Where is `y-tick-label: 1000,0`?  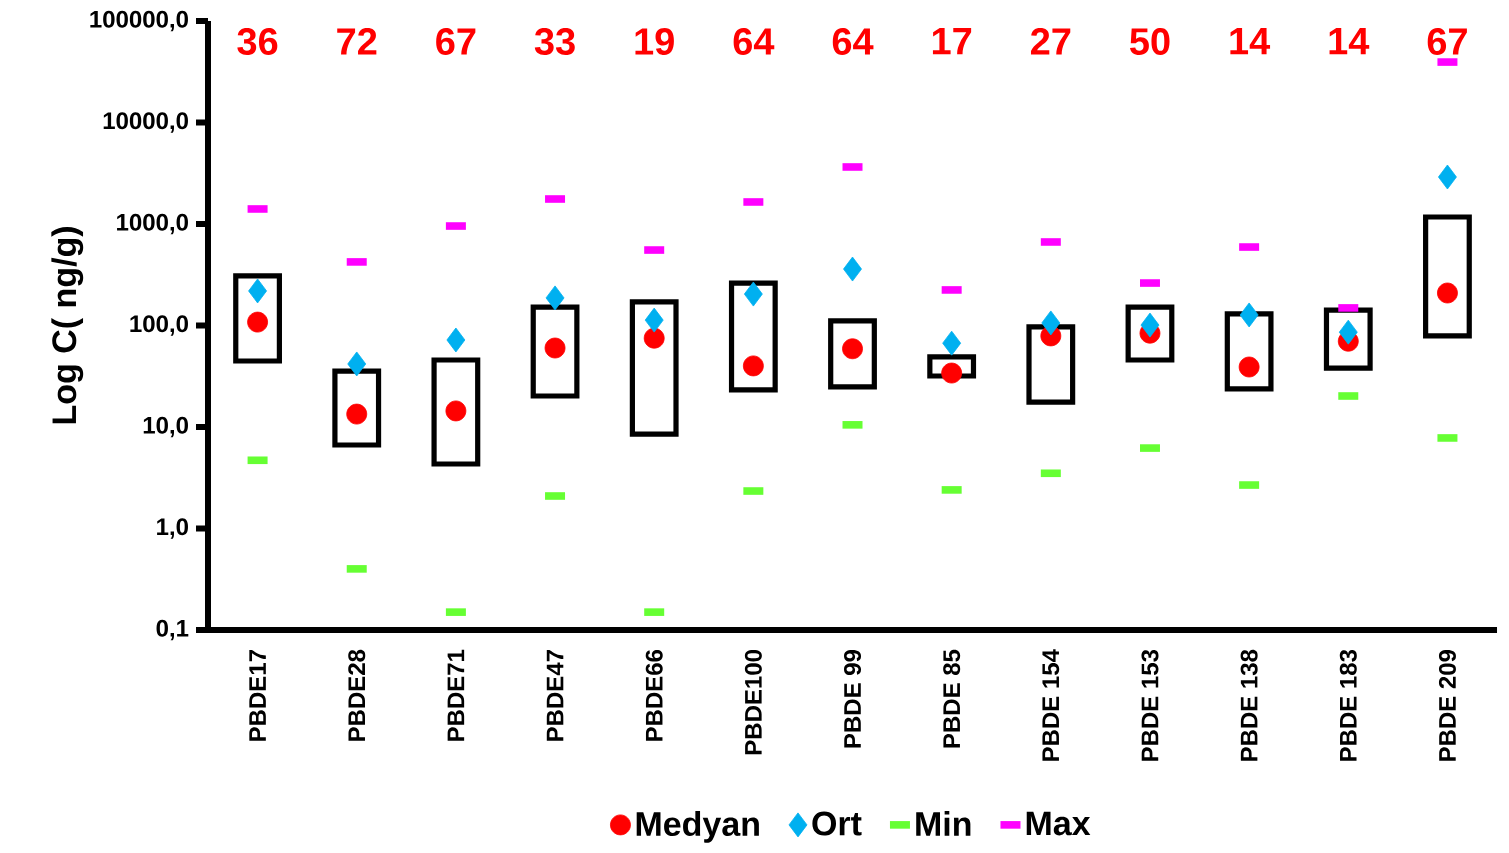
y-tick-label: 1000,0 is located at coordinates (152, 224).